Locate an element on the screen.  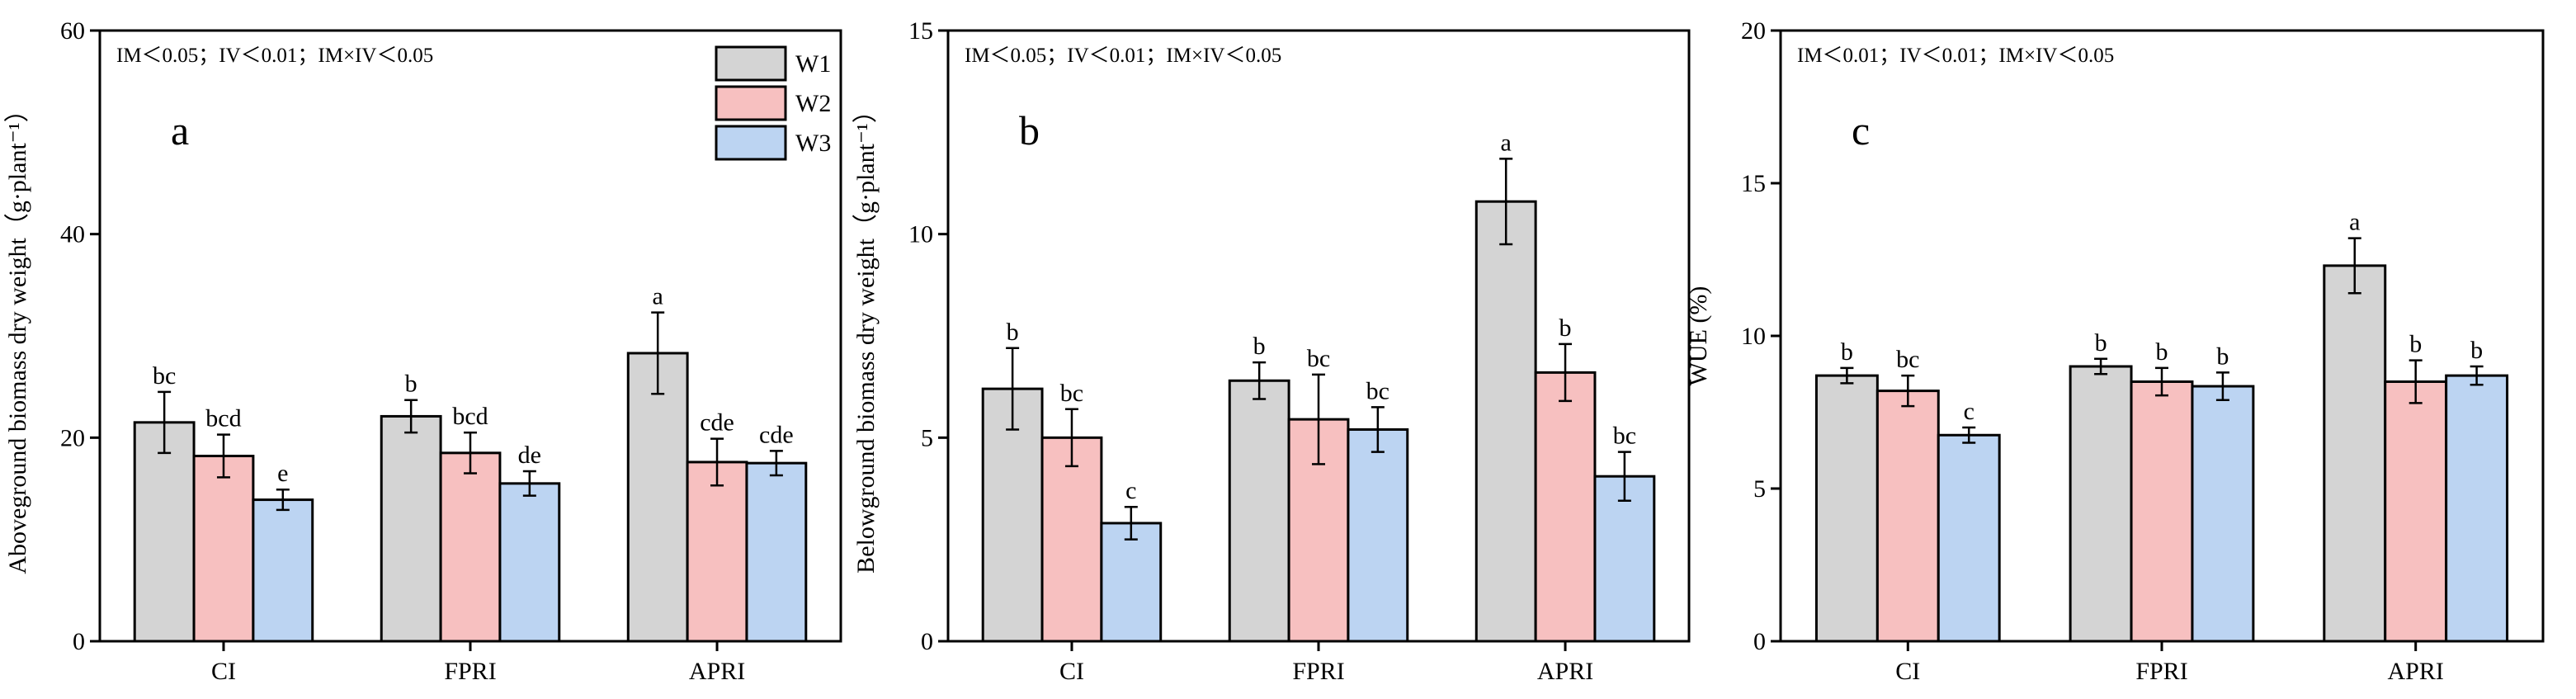
legend-label-w3: W3 is located at coordinates (813, 143).